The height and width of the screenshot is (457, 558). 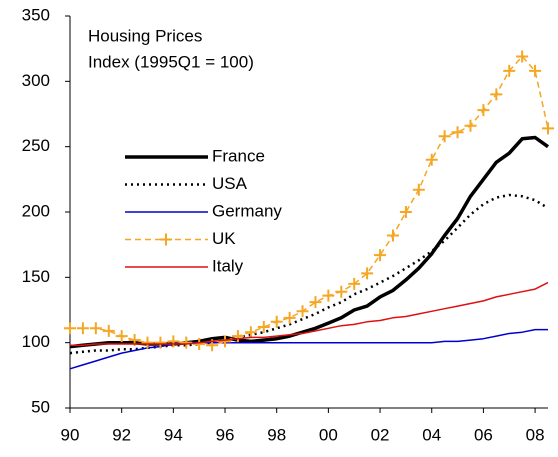 I want to click on chart-title: Housing Prices, so click(x=145, y=35).